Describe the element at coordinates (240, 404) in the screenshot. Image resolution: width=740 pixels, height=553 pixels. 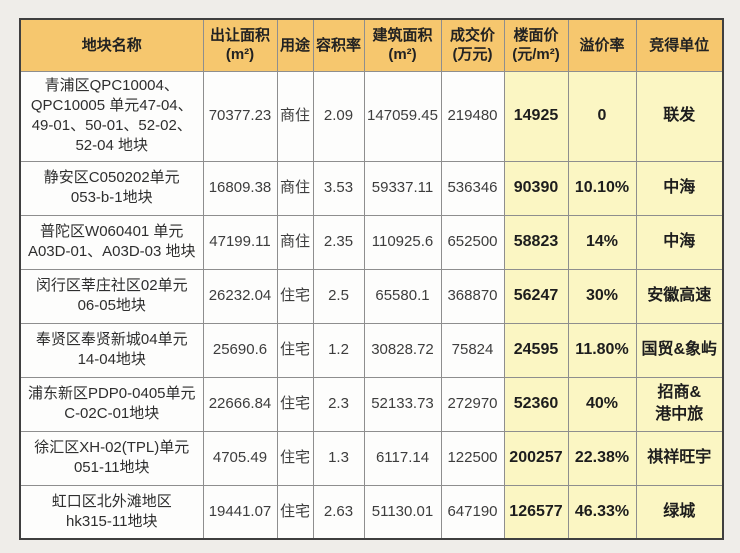
I see `land-area-cell: 22666.84` at that location.